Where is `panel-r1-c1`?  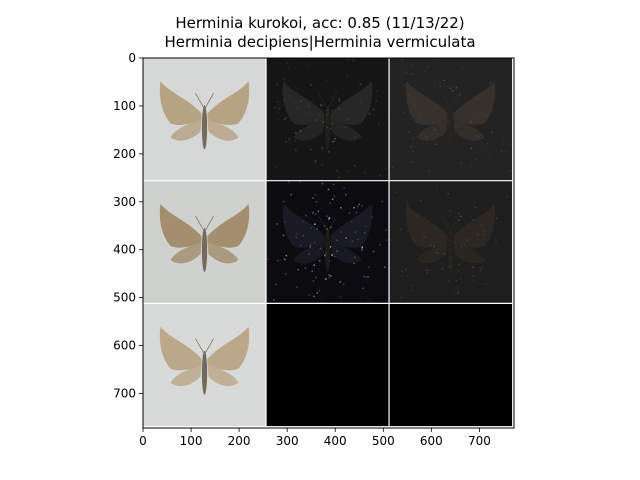 panel-r1-c1 is located at coordinates (328, 242).